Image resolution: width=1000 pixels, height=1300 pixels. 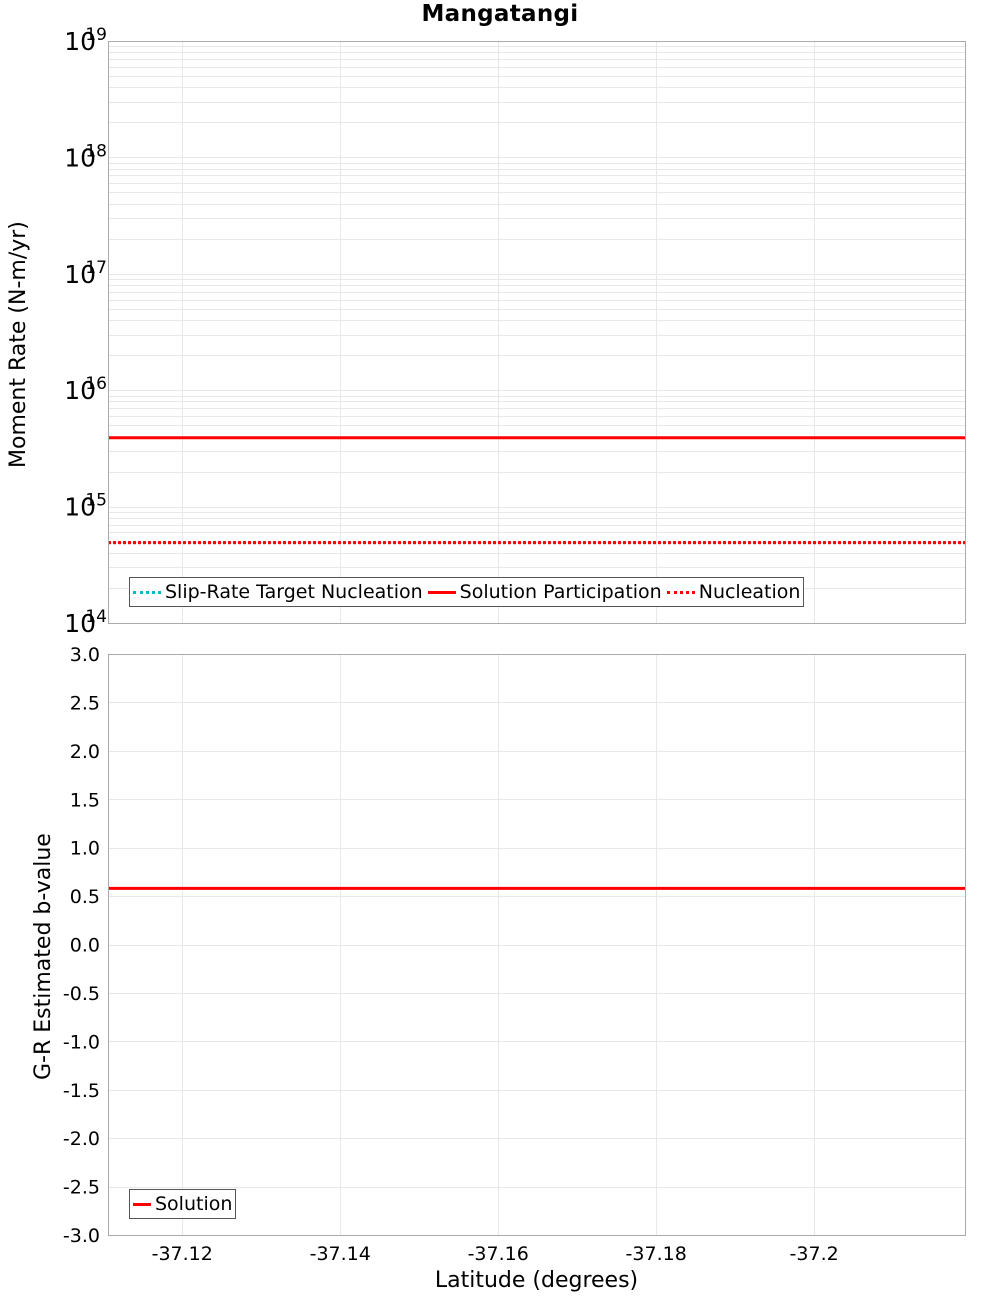 What do you see at coordinates (85, 655) in the screenshot?
I see `svg-text: 3.0` at bounding box center [85, 655].